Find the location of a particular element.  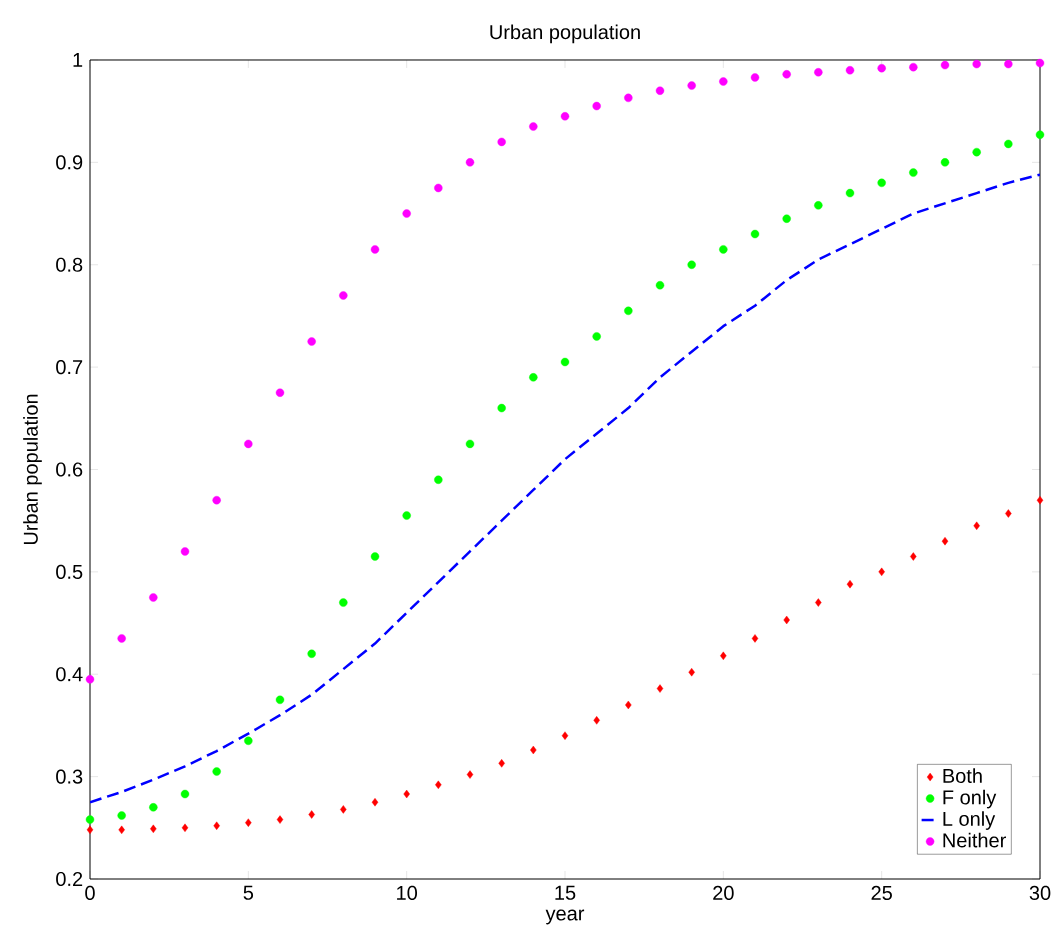

y-axis-title: Urban population is located at coordinates (32, 469).